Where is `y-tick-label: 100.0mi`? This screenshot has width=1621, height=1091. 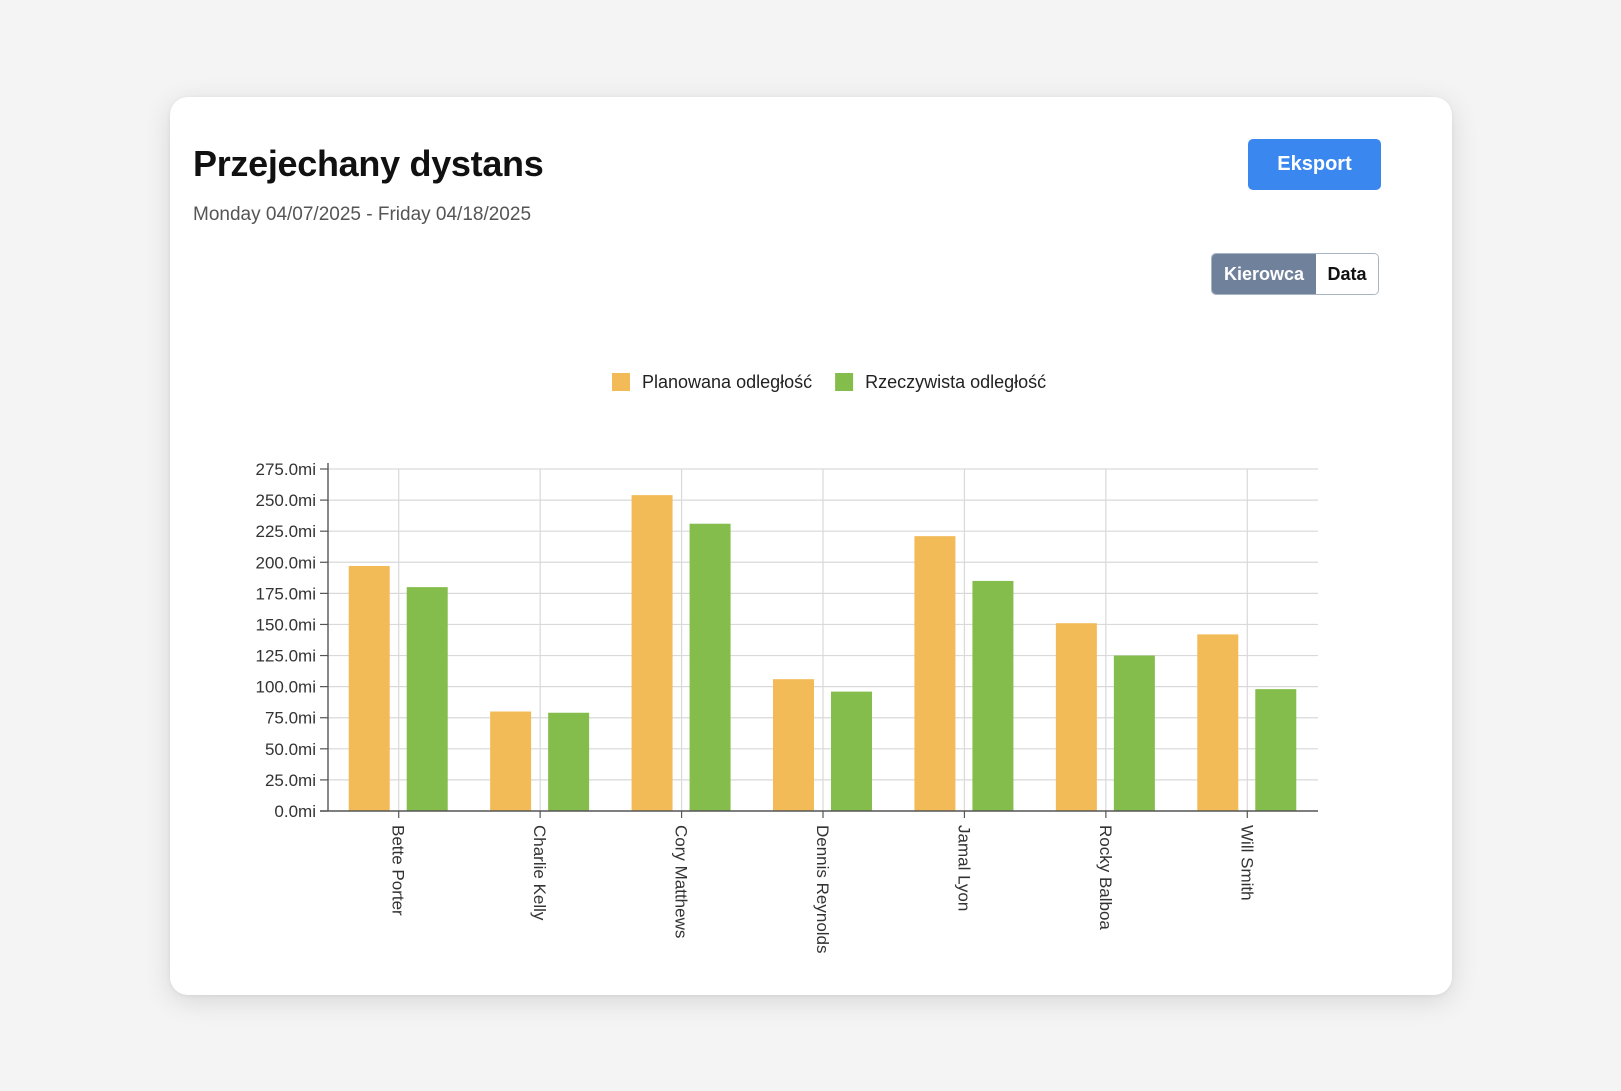
y-tick-label: 100.0mi is located at coordinates (286, 687).